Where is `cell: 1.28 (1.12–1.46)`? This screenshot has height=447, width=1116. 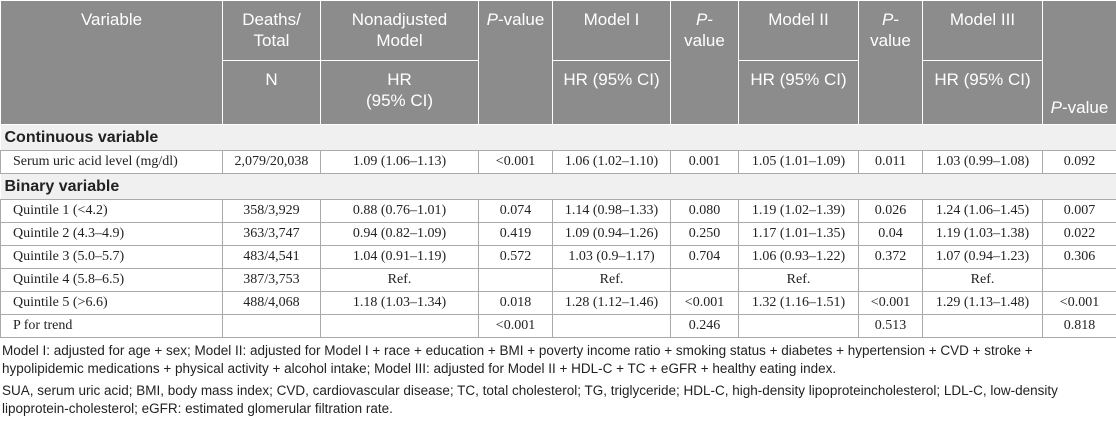
cell: 1.28 (1.12–1.46) is located at coordinates (611, 303).